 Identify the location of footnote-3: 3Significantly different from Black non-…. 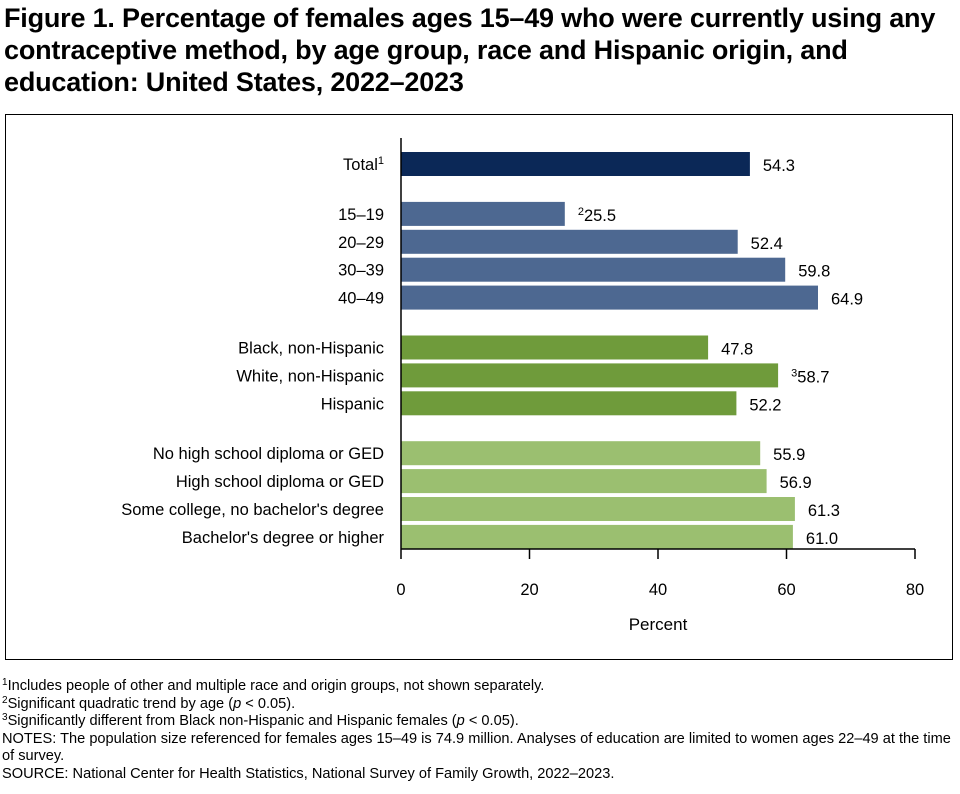
(260, 721).